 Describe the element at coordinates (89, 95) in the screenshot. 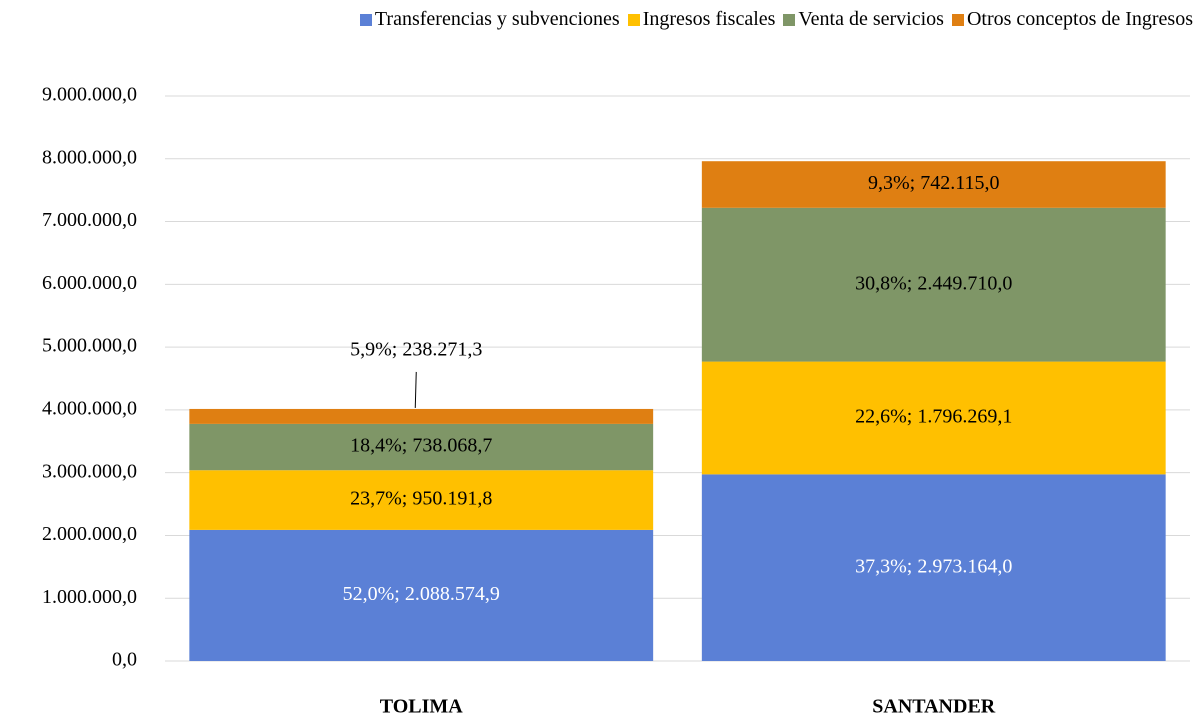

I see `y-tick-label: 9.000.000,0` at that location.